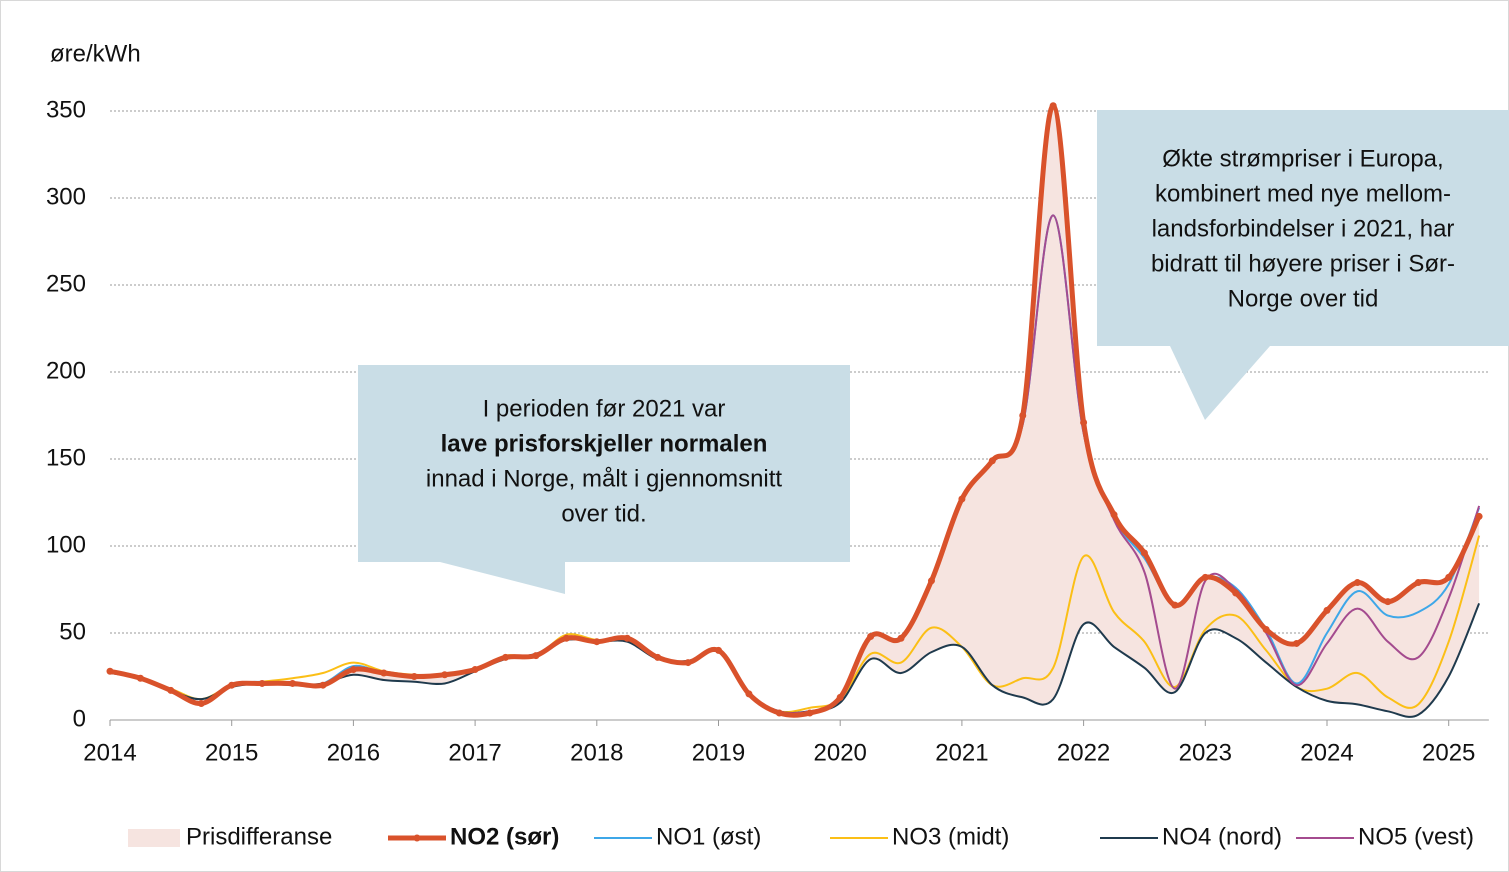  Describe the element at coordinates (1222, 836) in the screenshot. I see `legend-label: NO4 (nord)` at that location.